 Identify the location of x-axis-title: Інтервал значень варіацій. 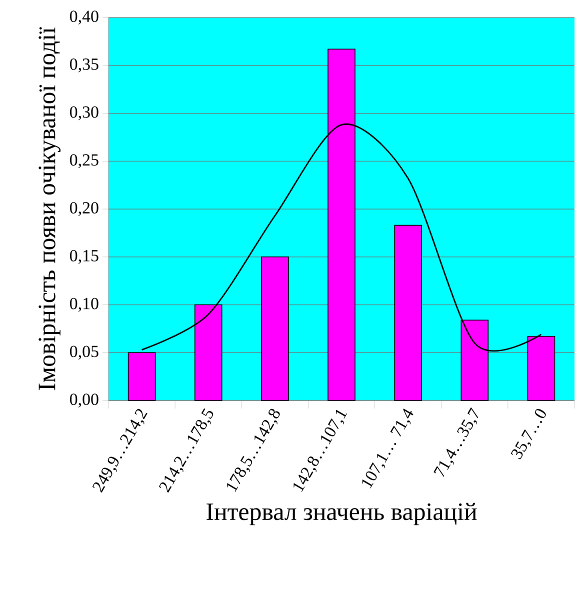
(341, 514).